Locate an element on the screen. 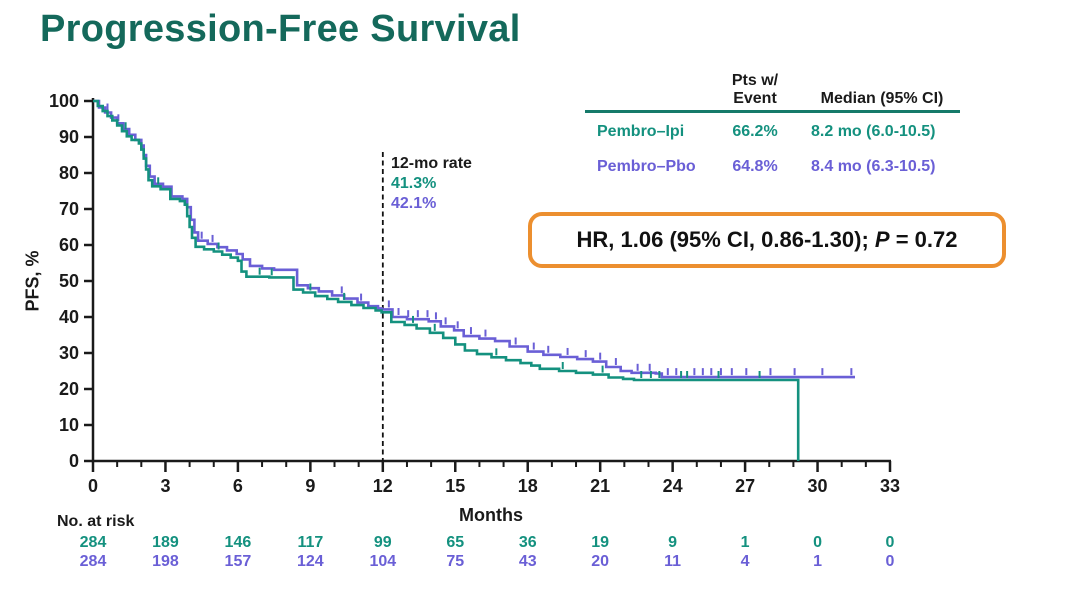  x-tick-label: 21 is located at coordinates (600, 486).